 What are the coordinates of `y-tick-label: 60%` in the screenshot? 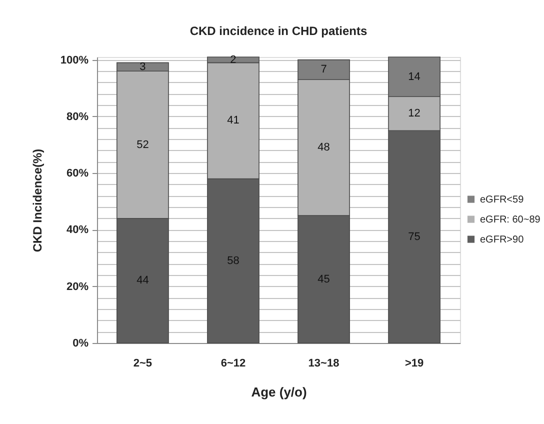 It's located at (77, 174).